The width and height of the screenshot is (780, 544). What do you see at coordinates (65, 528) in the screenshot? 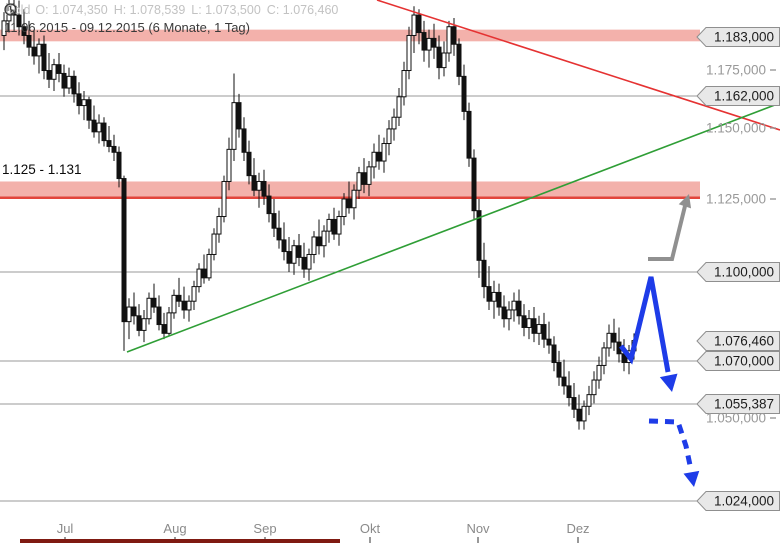
I see `month-label: Jul` at bounding box center [65, 528].